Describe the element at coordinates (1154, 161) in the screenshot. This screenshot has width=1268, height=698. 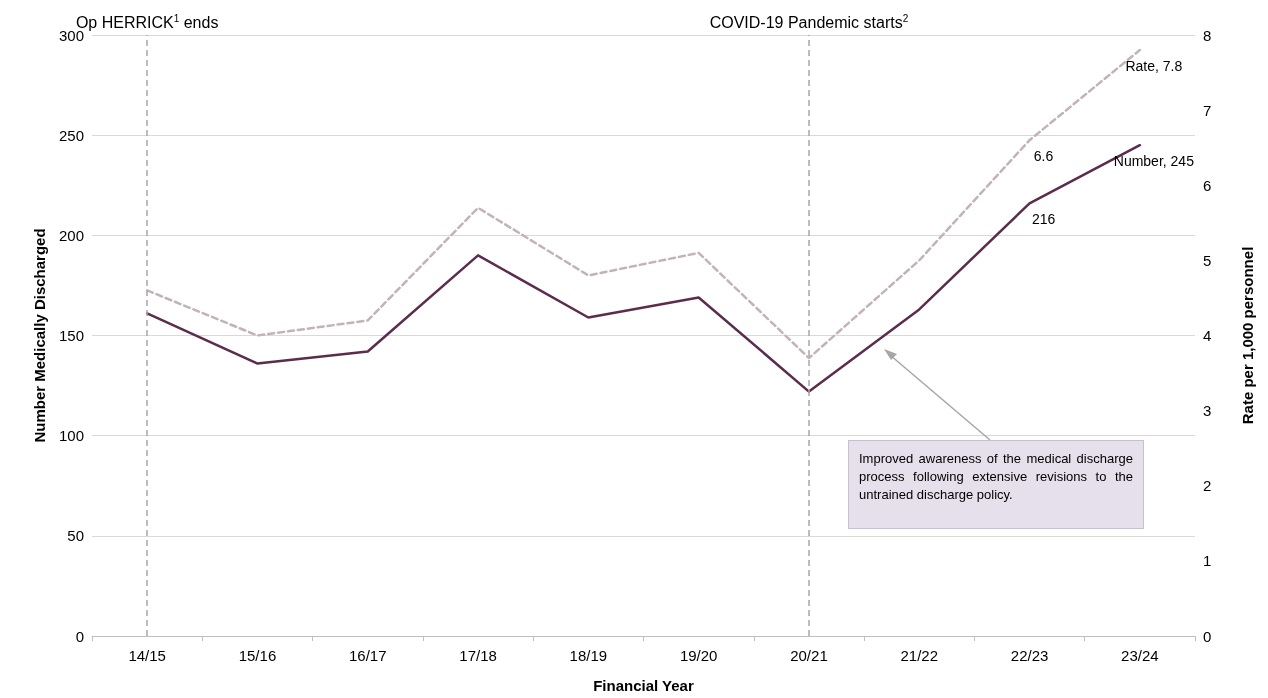
I see `data-label: Number, 245` at that location.